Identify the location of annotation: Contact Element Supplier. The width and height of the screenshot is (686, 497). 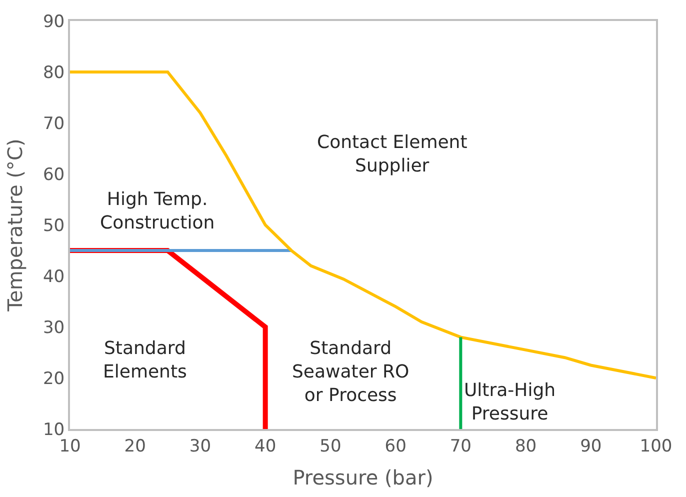
(392, 154).